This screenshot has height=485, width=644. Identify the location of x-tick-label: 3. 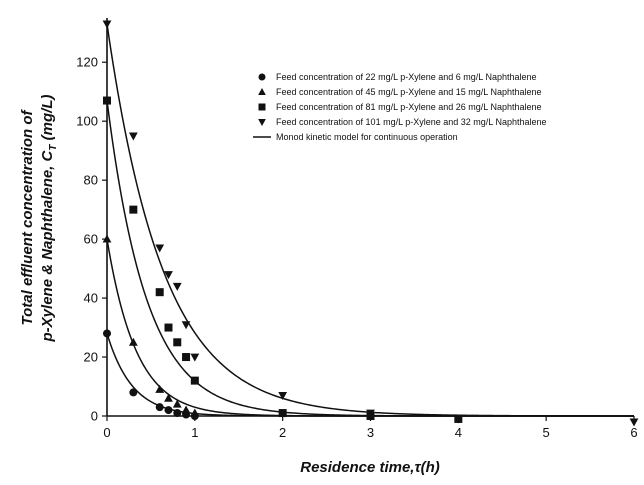
(370, 432).